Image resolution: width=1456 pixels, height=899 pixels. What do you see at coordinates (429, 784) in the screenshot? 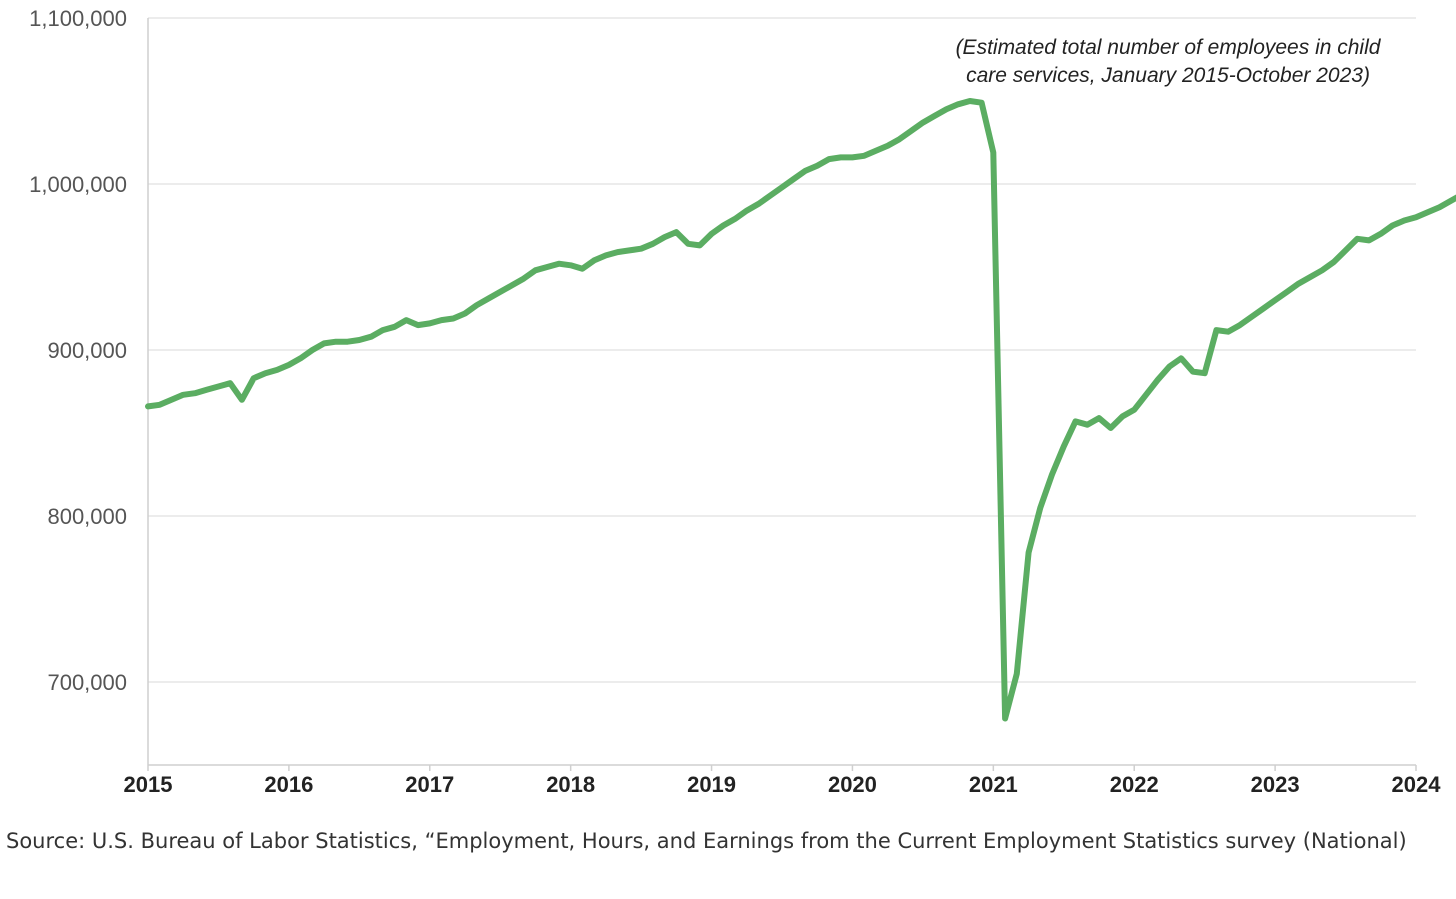
I see `x-tick-label: 2017` at bounding box center [429, 784].